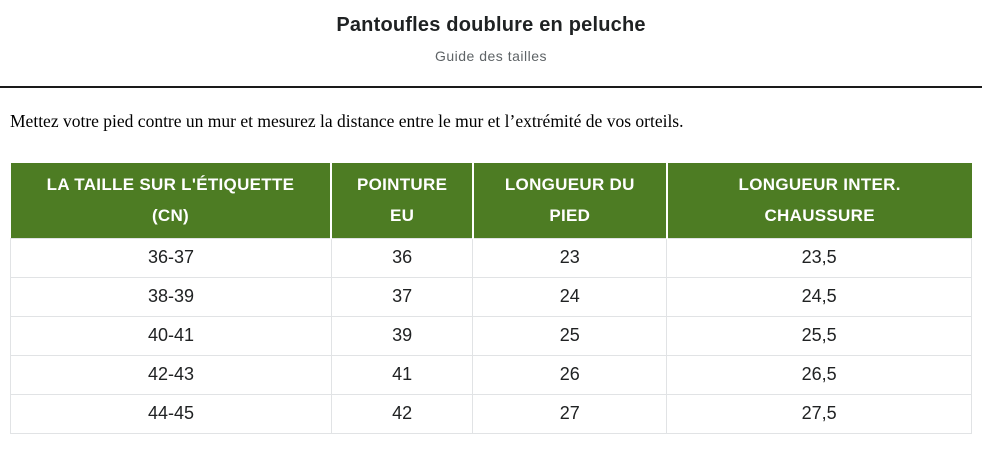  I want to click on table-header-foot-length: LONGUEUR DU PIED, so click(569, 200).